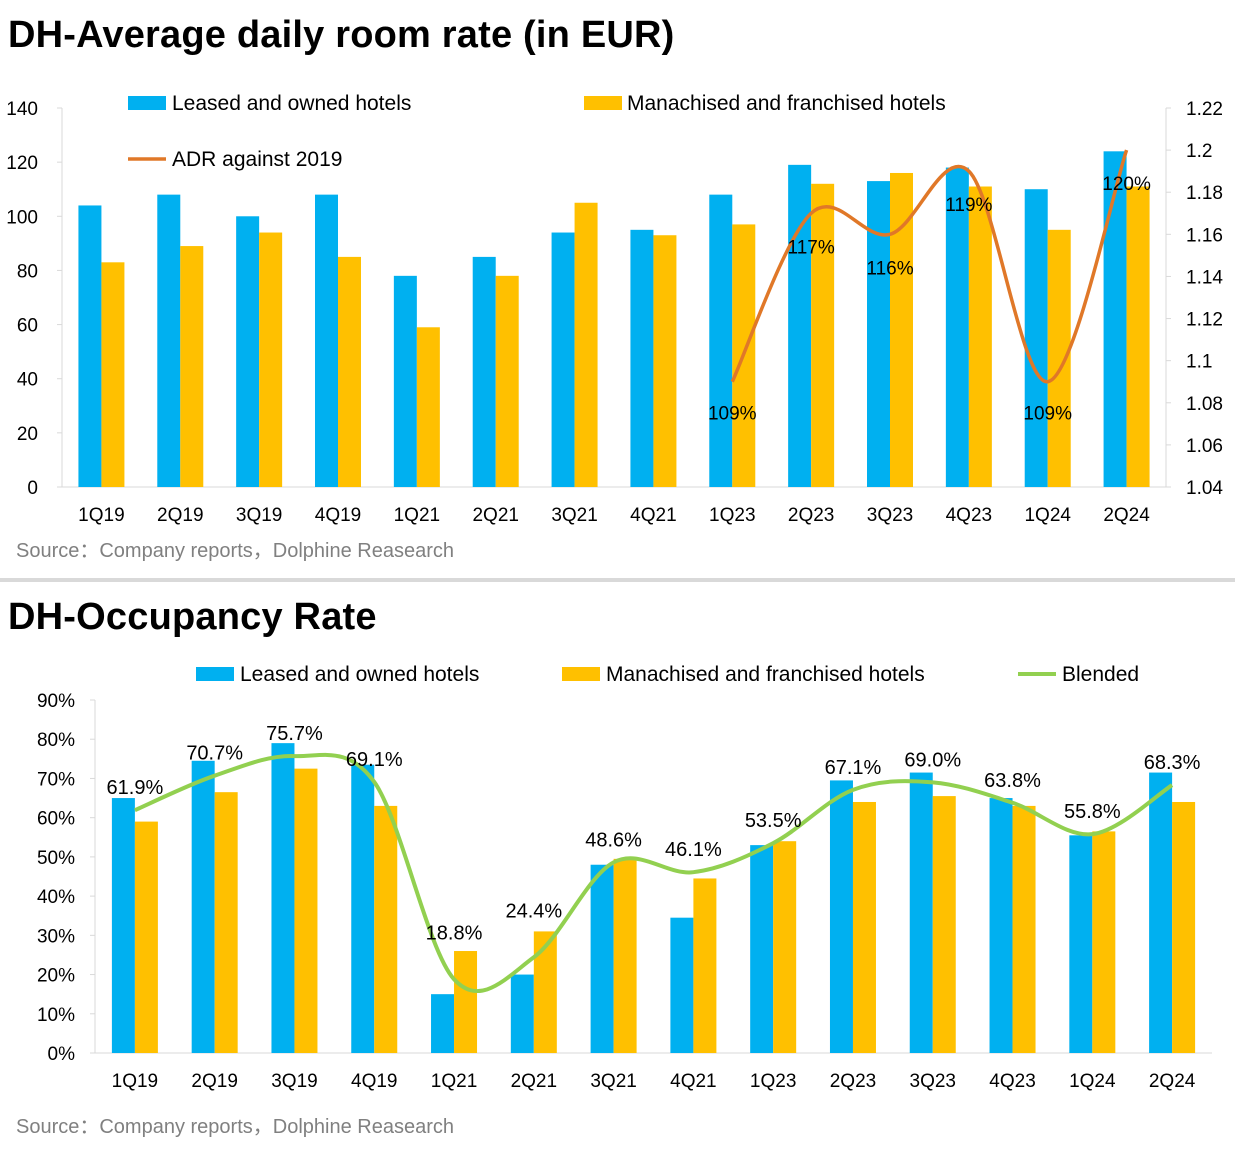 Image resolution: width=1235 pixels, height=1155 pixels. What do you see at coordinates (932, 760) in the screenshot?
I see `data-label-blended: 69.0%` at bounding box center [932, 760].